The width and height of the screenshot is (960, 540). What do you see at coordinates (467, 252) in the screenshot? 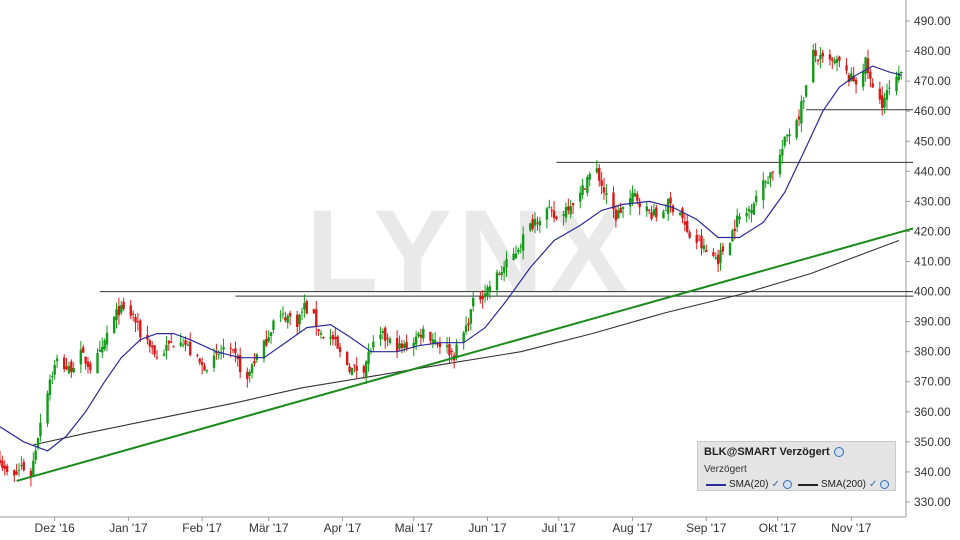
I see `watermark-layer: LYNX` at bounding box center [467, 252].